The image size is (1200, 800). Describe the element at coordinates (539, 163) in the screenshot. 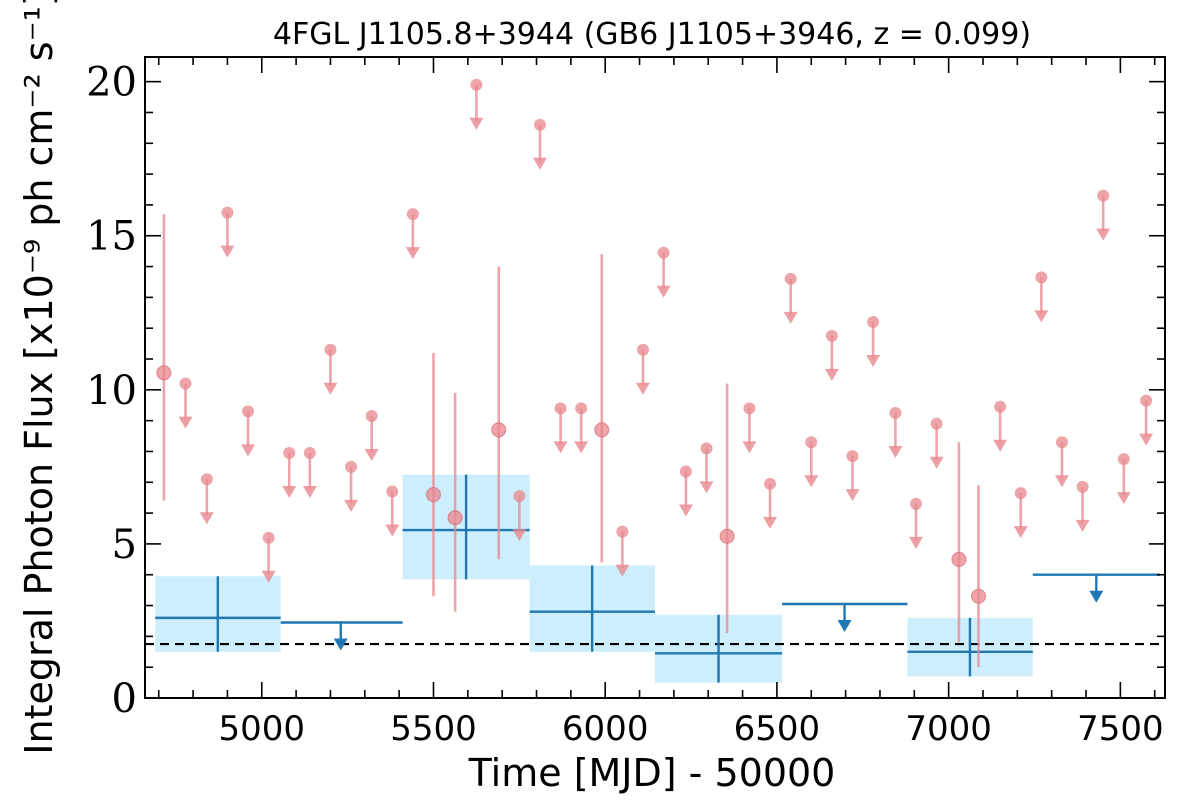

I see `short-bin-upper-limit-15-arrow` at that location.